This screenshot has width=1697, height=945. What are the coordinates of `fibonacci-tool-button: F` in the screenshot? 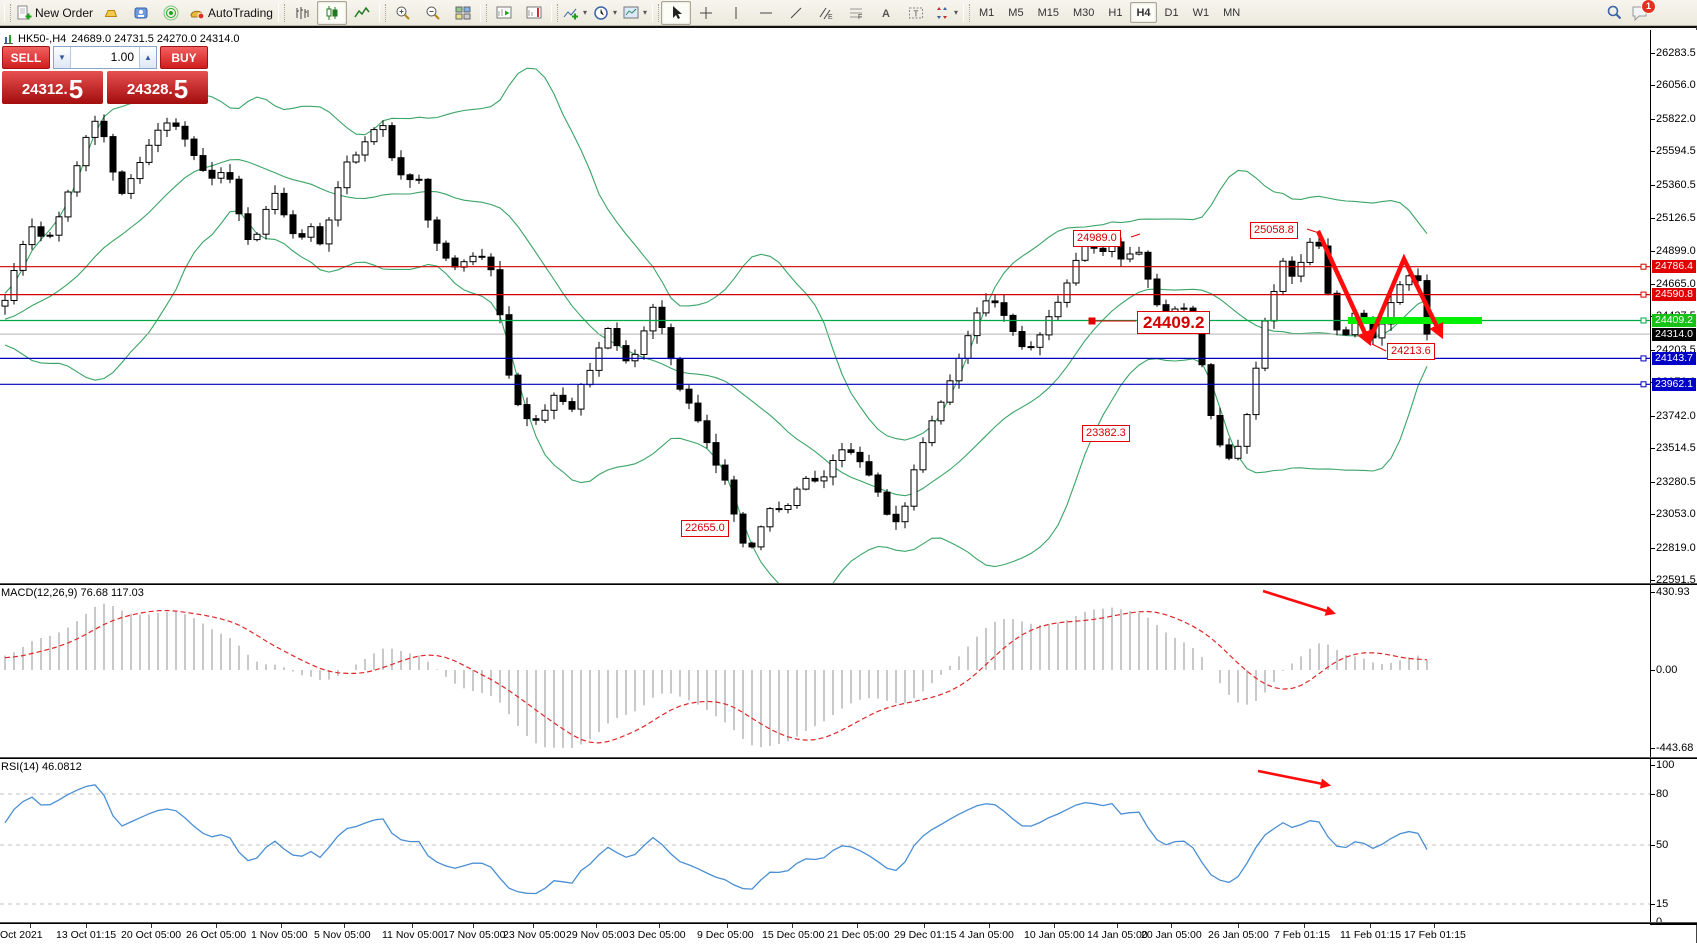 It's located at (856, 13).